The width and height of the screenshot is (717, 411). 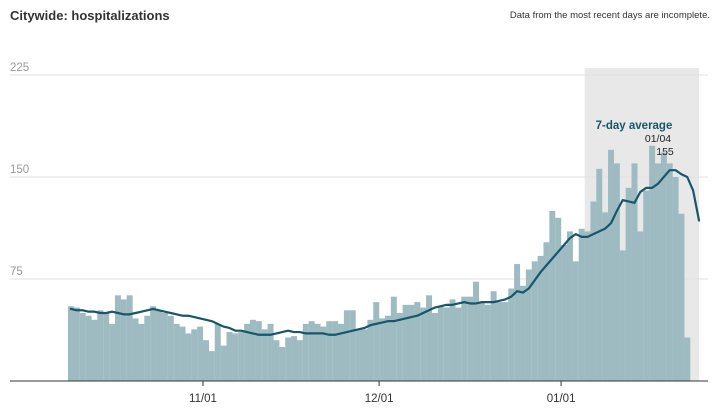 What do you see at coordinates (665, 152) in the screenshot?
I see `average-annotation-value: 155` at bounding box center [665, 152].